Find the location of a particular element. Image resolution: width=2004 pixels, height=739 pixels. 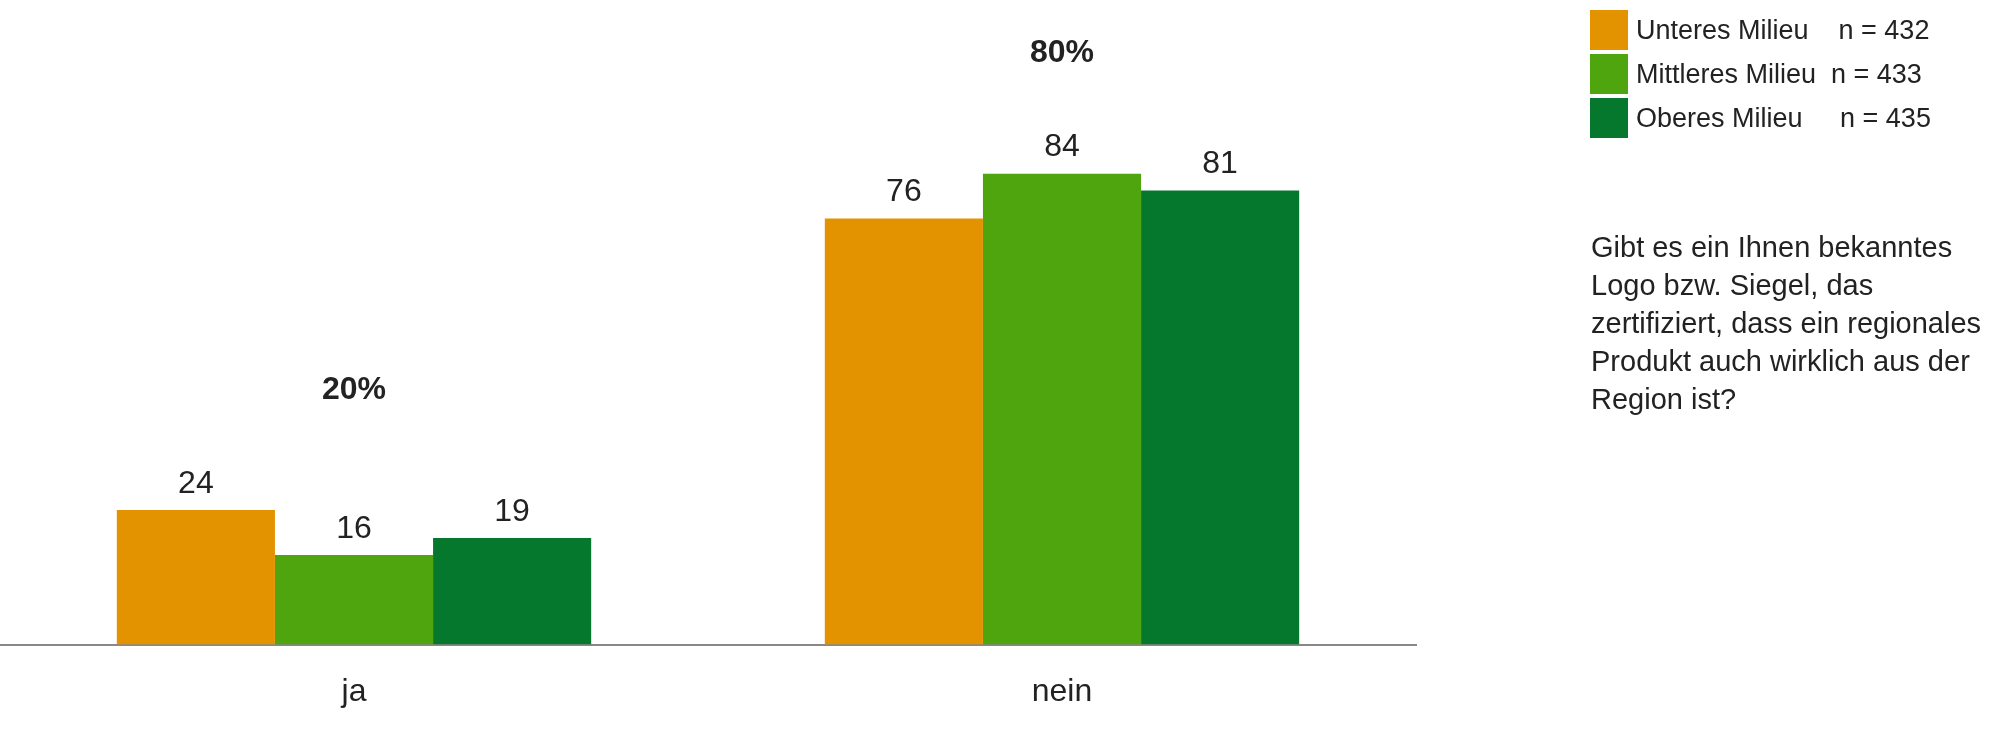

data-label: 19 is located at coordinates (512, 509).